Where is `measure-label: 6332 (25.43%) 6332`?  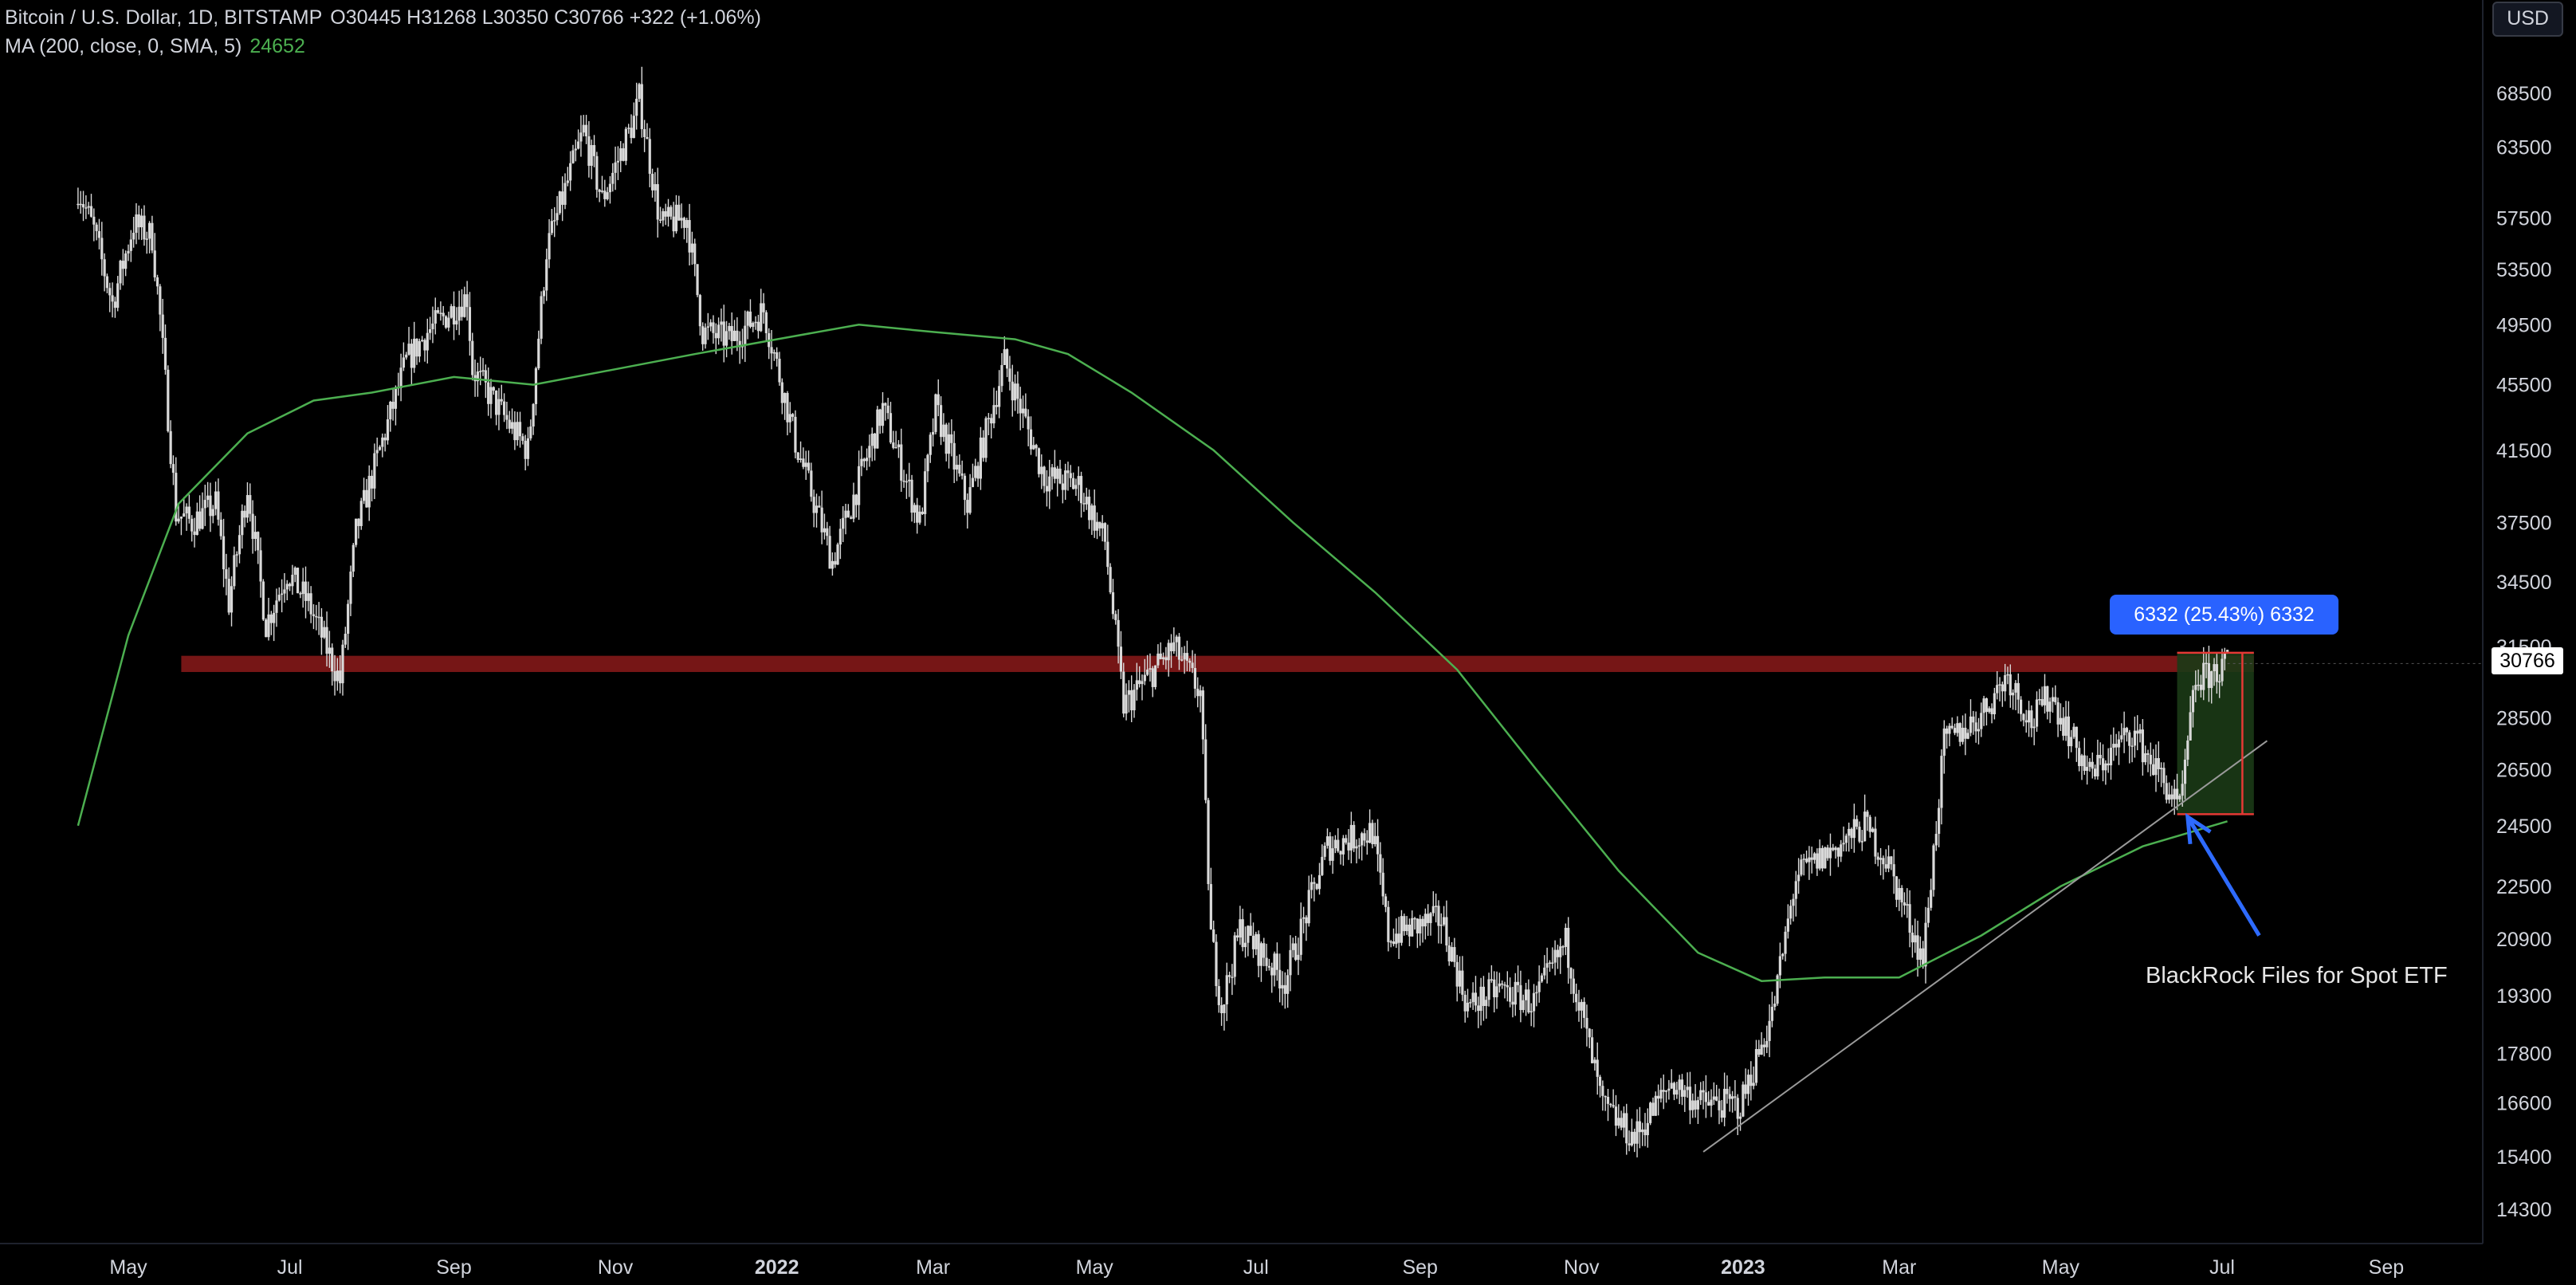 measure-label: 6332 (25.43%) 6332 is located at coordinates (2224, 615).